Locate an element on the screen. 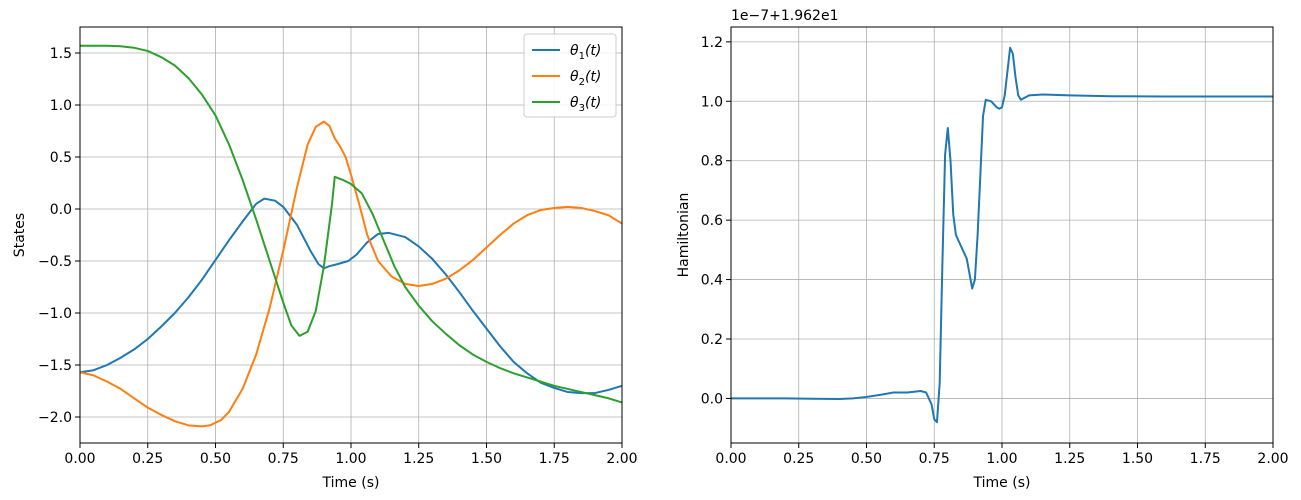 Image resolution: width=1301 pixels, height=500 pixels. legend-label-1: θ1(t) is located at coordinates (585, 52).